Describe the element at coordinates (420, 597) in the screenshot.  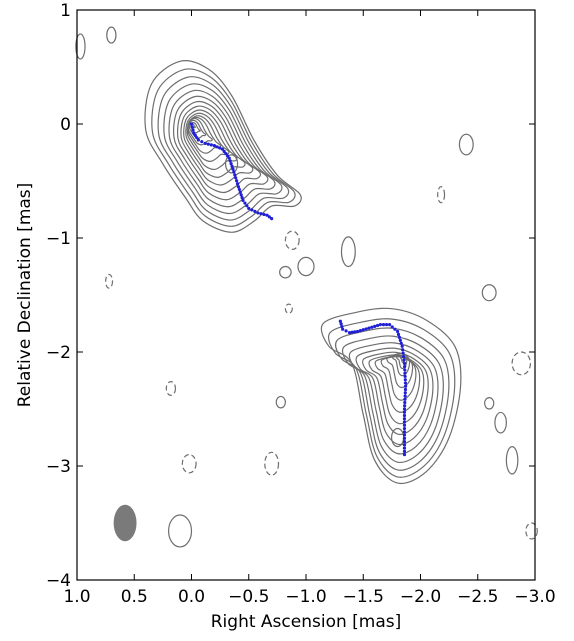
I see `x-tick-label: −2.0` at that location.